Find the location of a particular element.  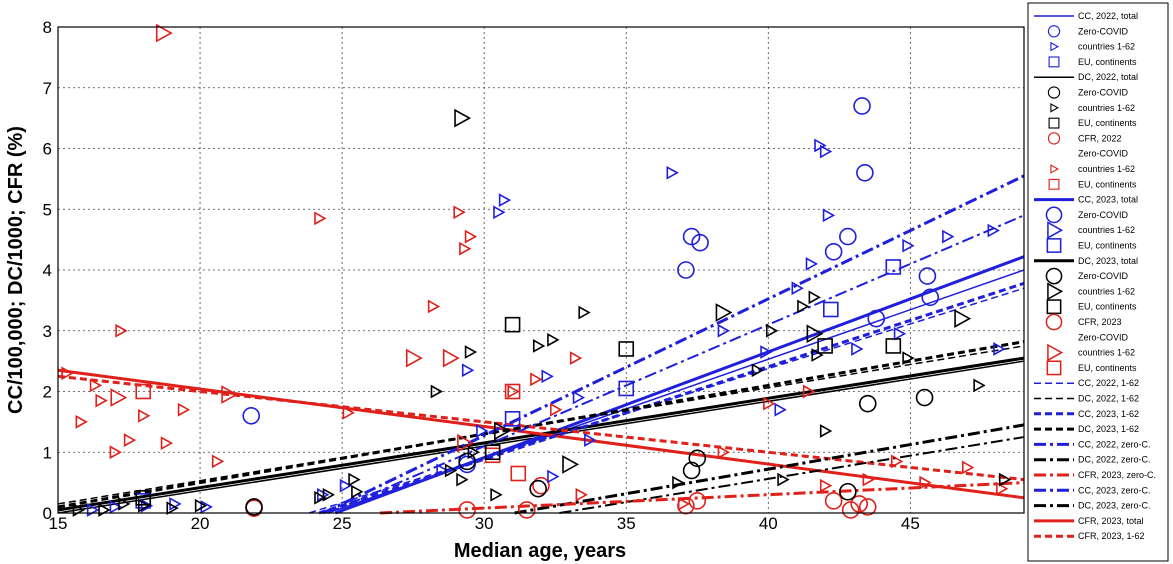

legend-entry: CC, 2022, zero-C. is located at coordinates (1114, 444).